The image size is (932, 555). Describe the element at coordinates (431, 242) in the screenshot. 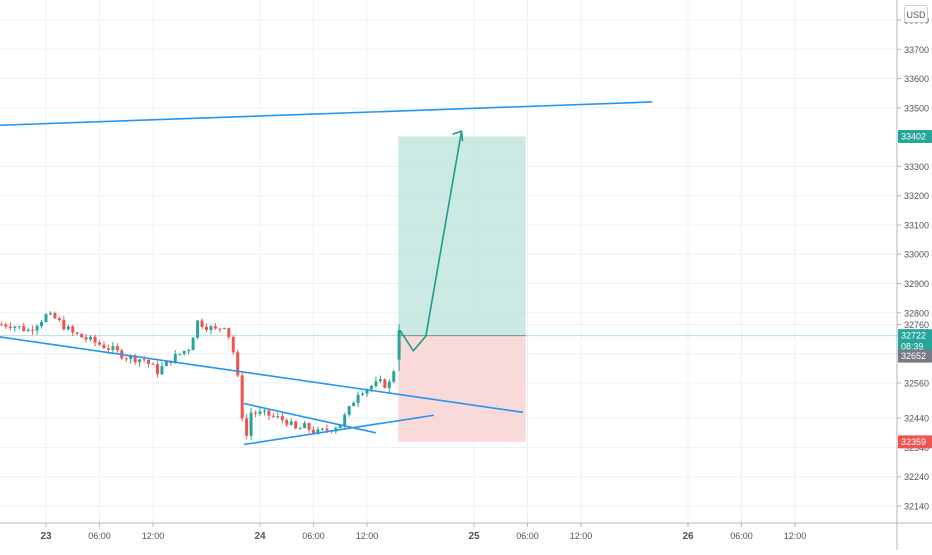

I see `projection-arrow` at that location.